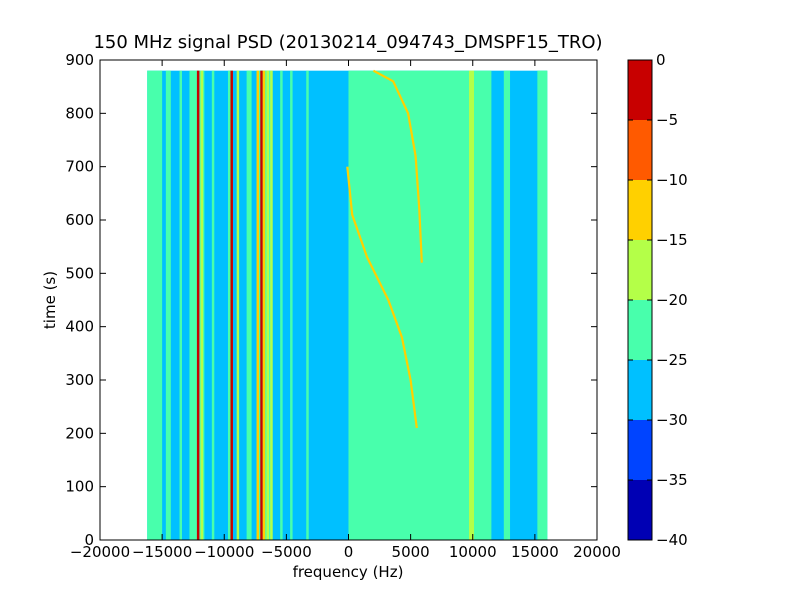  I want to click on colorbar: −40 −35 −30 −25 −20 −15 −10 −5 0, so click(657, 300).